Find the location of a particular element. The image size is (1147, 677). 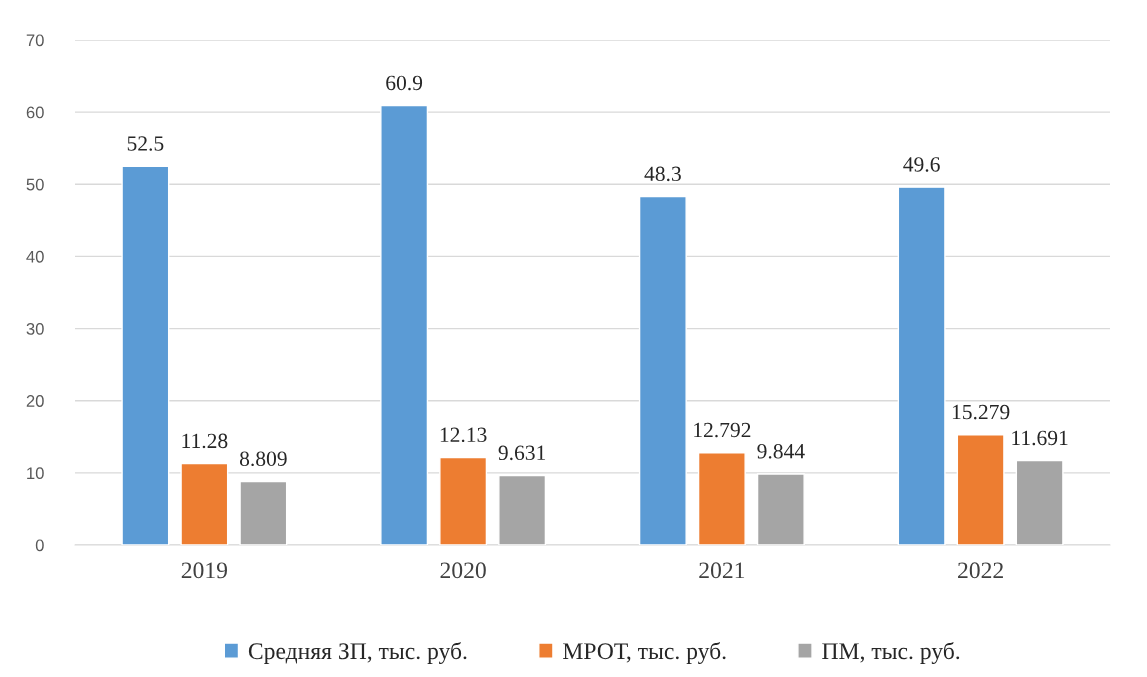

data-label: 60.9 is located at coordinates (404, 83).